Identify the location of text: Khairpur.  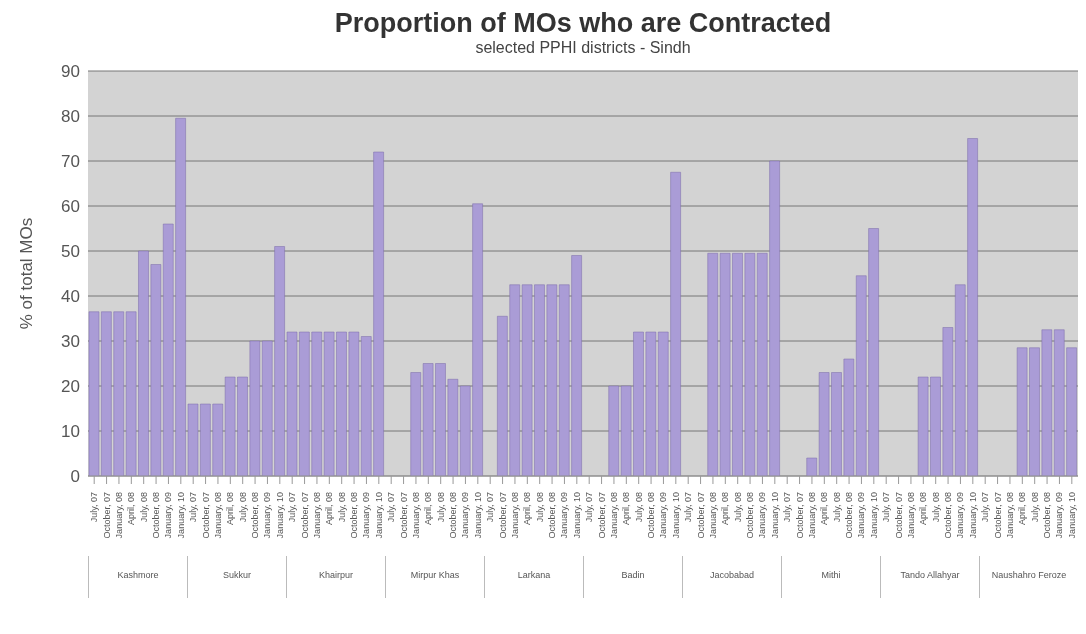
(335, 577).